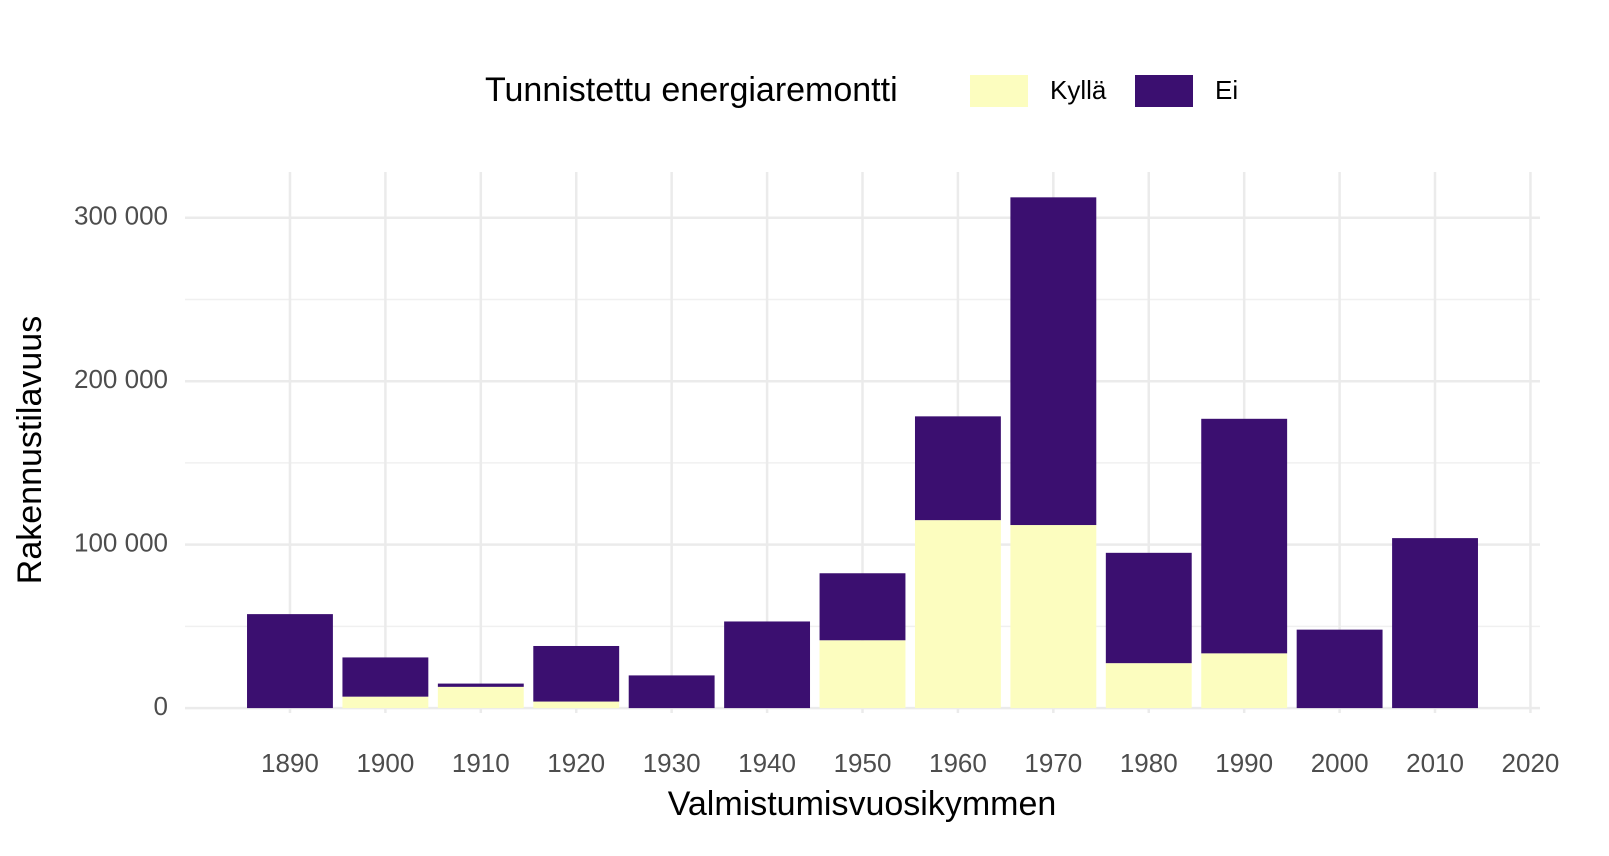  Describe the element at coordinates (863, 763) in the screenshot. I see `x-tick-label: 1950` at that location.